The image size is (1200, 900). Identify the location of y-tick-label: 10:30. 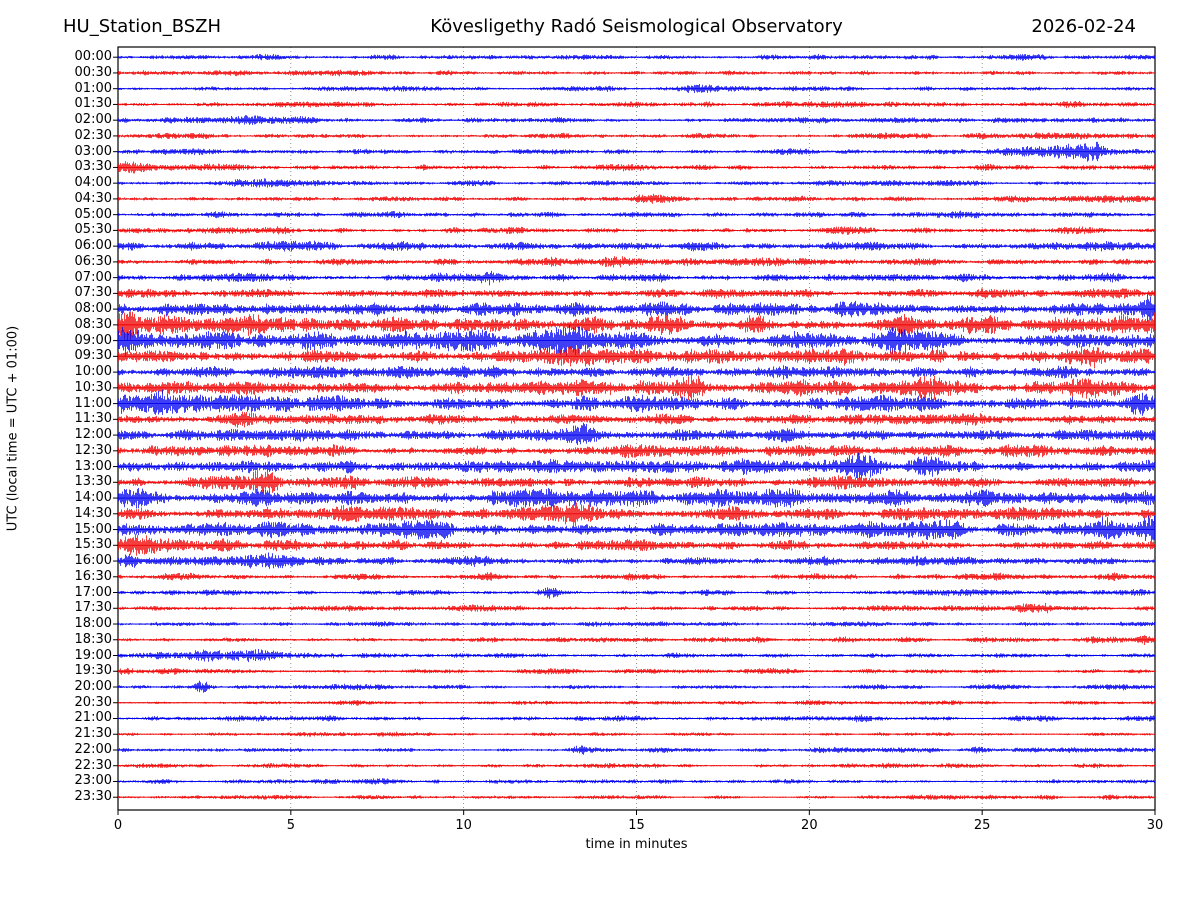
(93, 387).